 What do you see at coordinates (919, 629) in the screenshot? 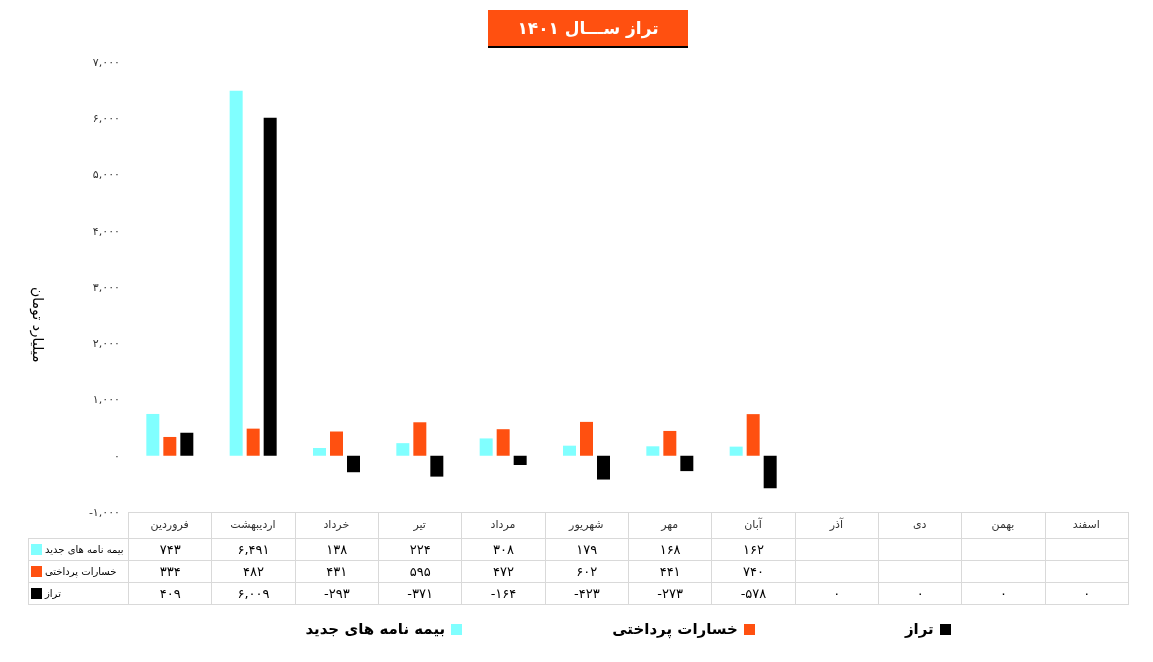
I see `text: تراز` at bounding box center [919, 629].